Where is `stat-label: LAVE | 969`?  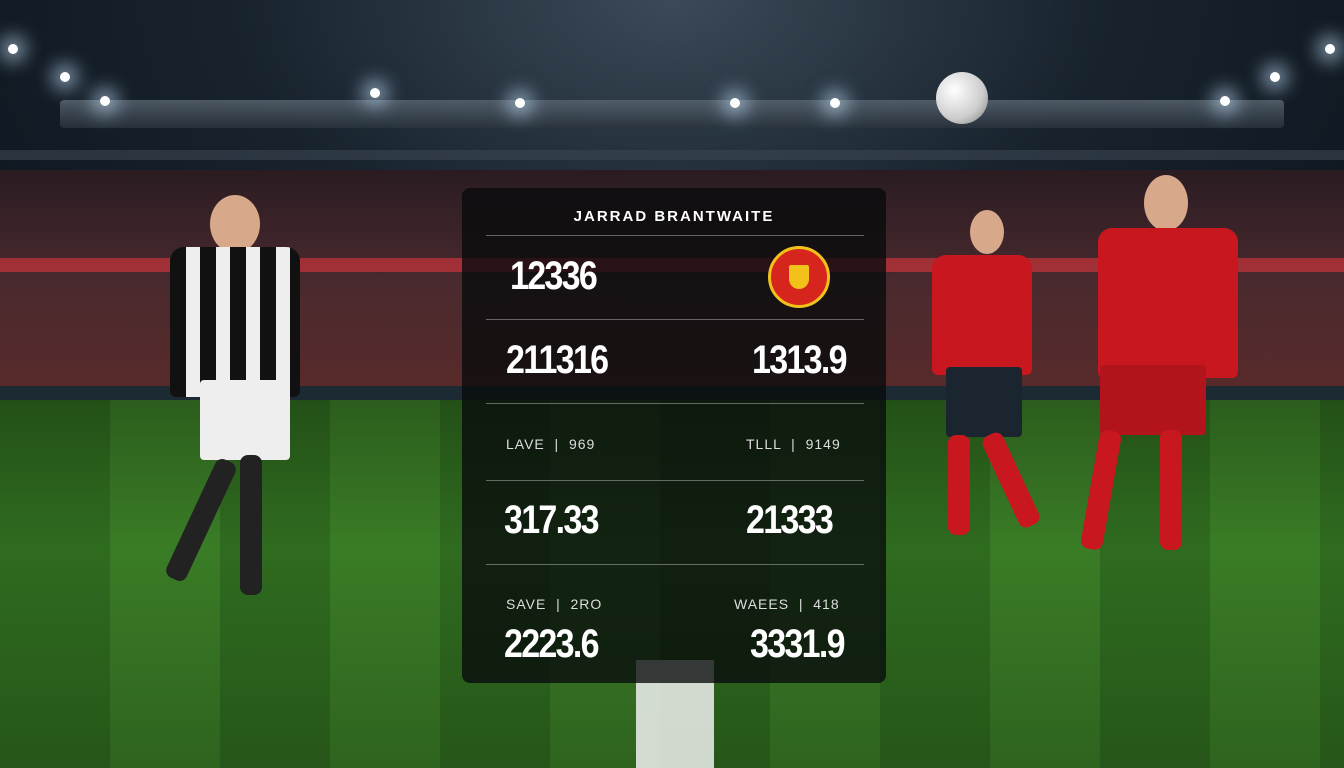
stat-label: LAVE | 969 is located at coordinates (551, 444).